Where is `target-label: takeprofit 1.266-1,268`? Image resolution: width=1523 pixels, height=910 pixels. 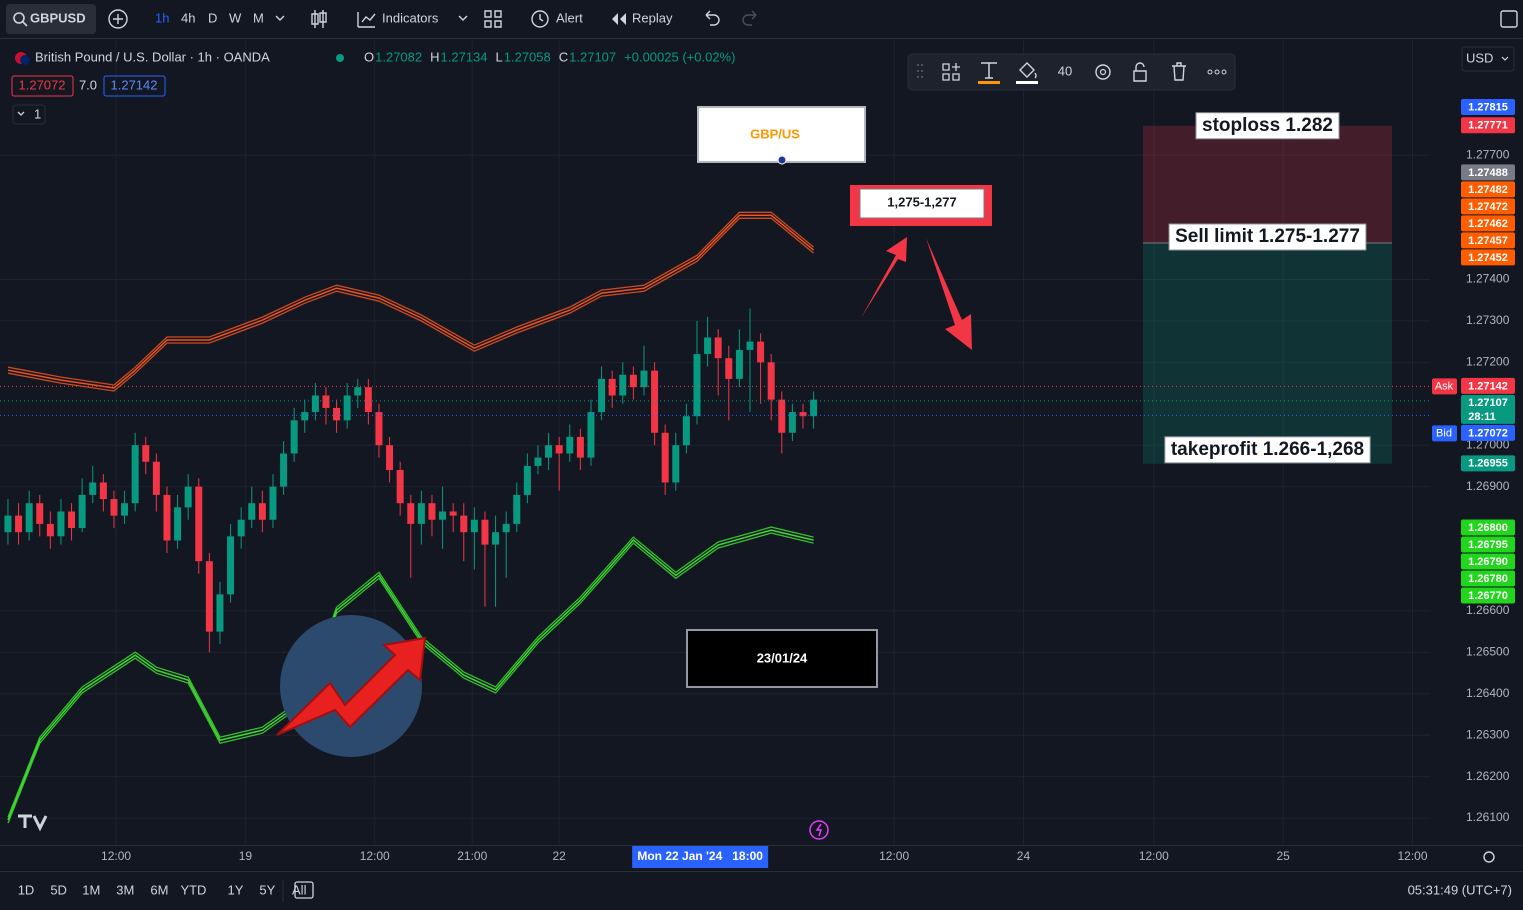 target-label: takeprofit 1.266-1,268 is located at coordinates (1267, 449).